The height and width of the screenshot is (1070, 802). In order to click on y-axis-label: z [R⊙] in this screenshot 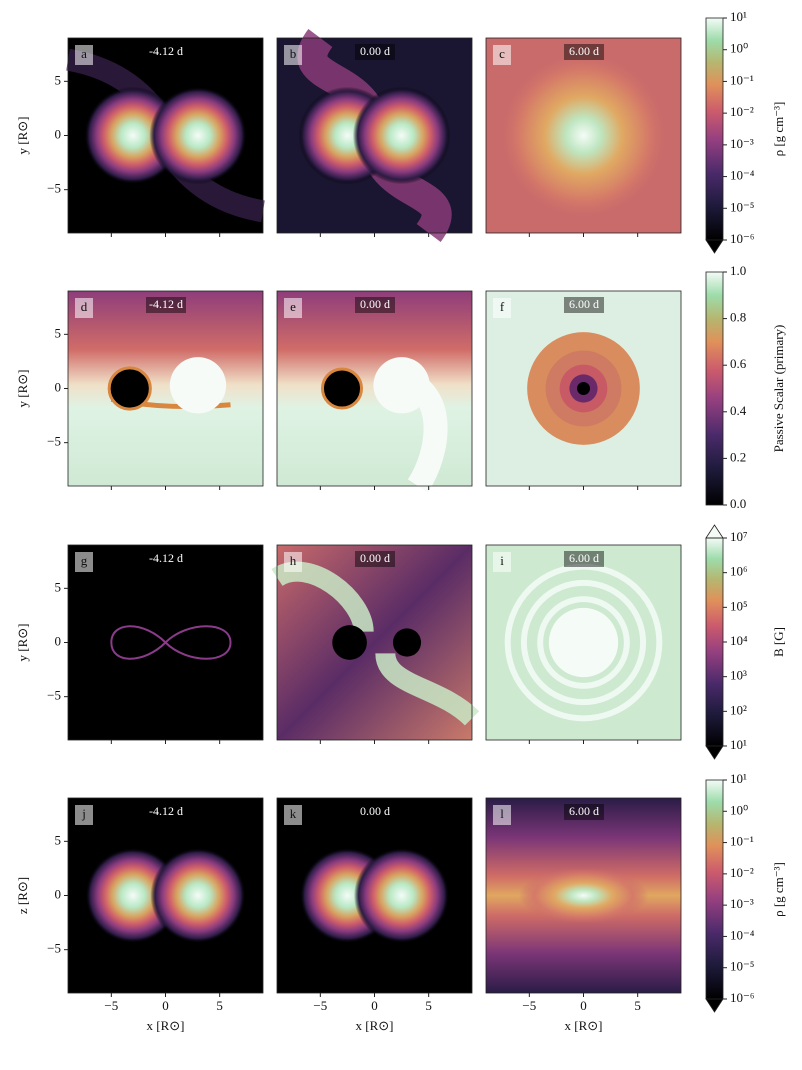, I will do `click(22, 895)`.